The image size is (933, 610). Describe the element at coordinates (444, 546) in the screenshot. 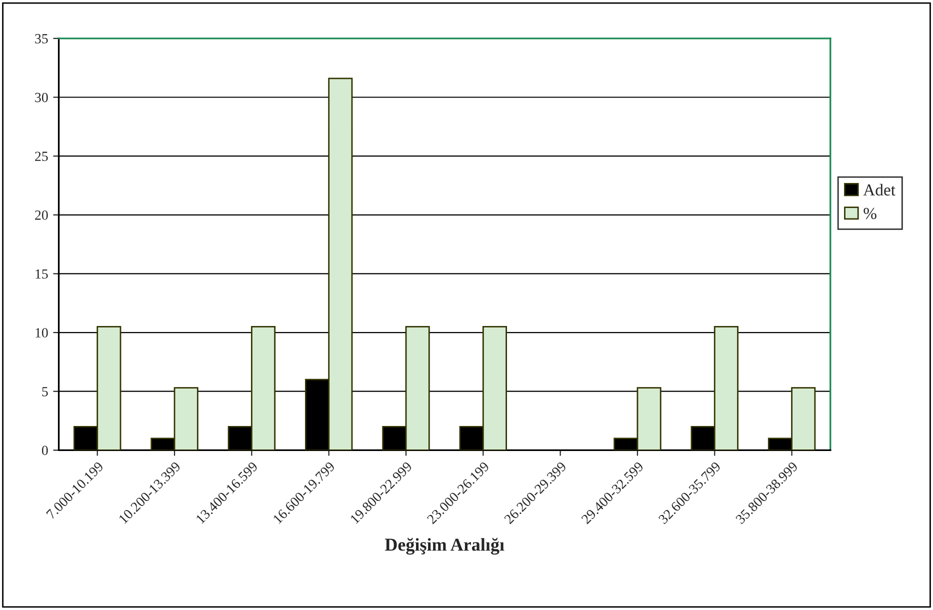

I see `x-axis-title: Değişim Aralığı` at that location.